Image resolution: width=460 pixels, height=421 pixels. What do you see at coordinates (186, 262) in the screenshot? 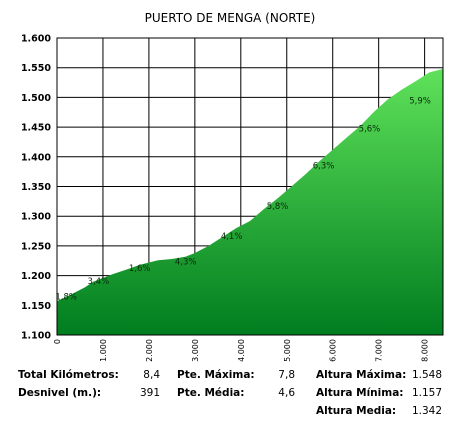
I see `segment-gradient-label: 4,3%` at bounding box center [186, 262].